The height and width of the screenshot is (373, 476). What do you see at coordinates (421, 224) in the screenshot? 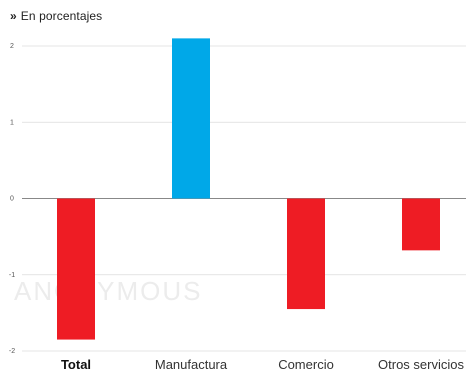
I see `bar-otros-servicios` at bounding box center [421, 224].